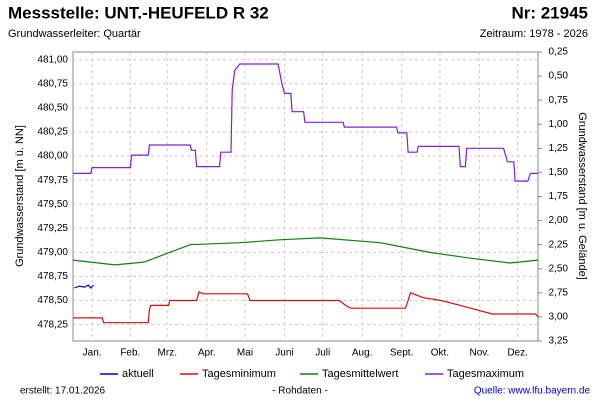  I want to click on y2-tick-label: 0,50, so click(559, 76).